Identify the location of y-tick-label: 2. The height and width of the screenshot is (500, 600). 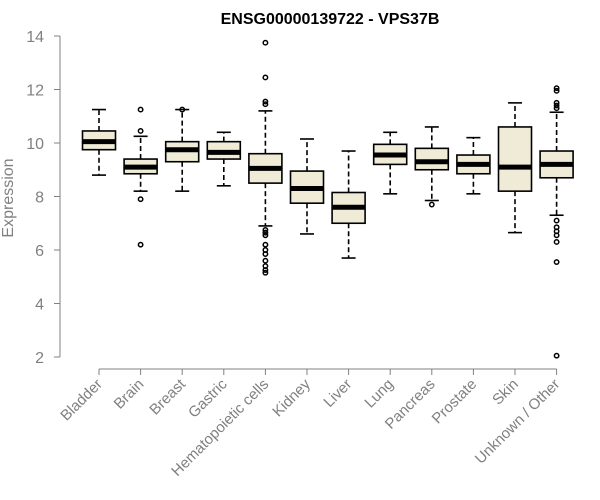
(39, 358).